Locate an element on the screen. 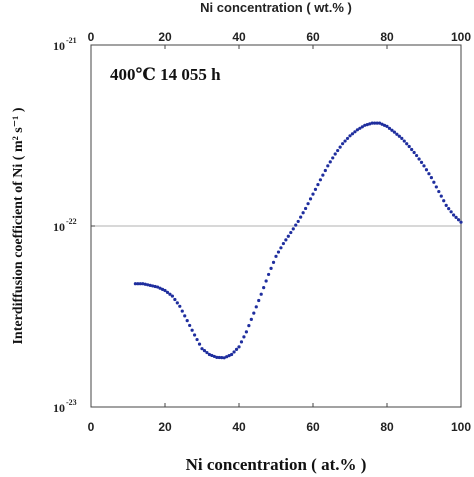  top-tick-label: 100 is located at coordinates (461, 37).